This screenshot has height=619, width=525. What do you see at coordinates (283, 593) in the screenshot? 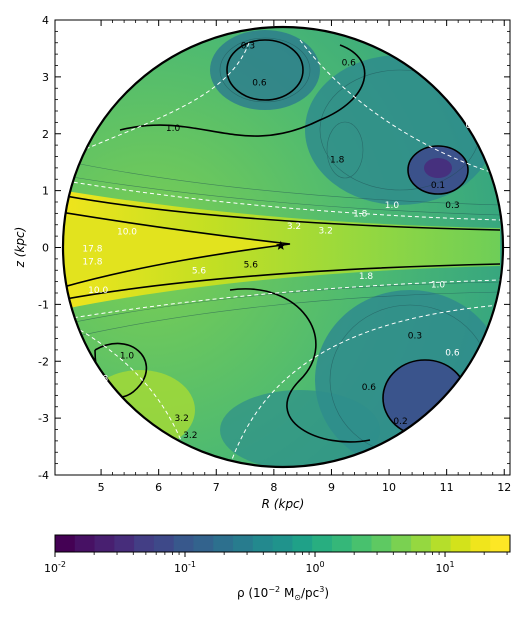
I see `colorbar-label: ρ (10−2 M⊙/pc3)` at bounding box center [283, 593].